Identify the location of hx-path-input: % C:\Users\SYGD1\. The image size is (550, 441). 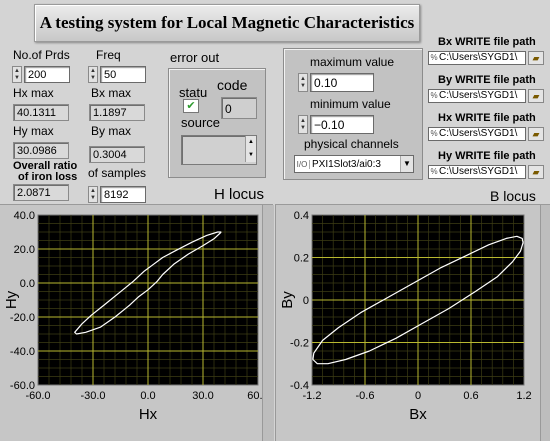
(477, 134).